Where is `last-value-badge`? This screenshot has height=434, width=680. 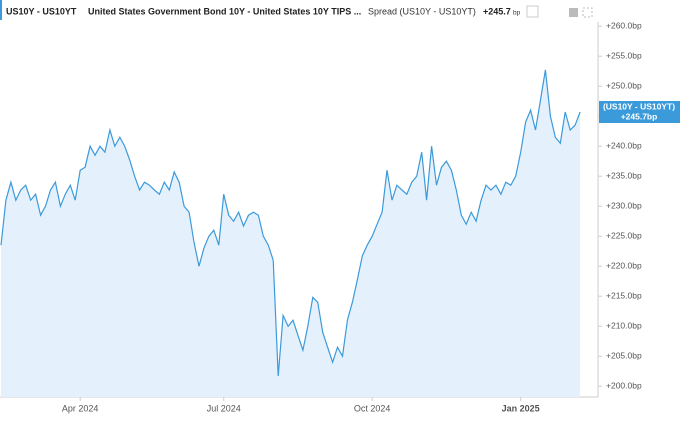 last-value-badge is located at coordinates (639, 112).